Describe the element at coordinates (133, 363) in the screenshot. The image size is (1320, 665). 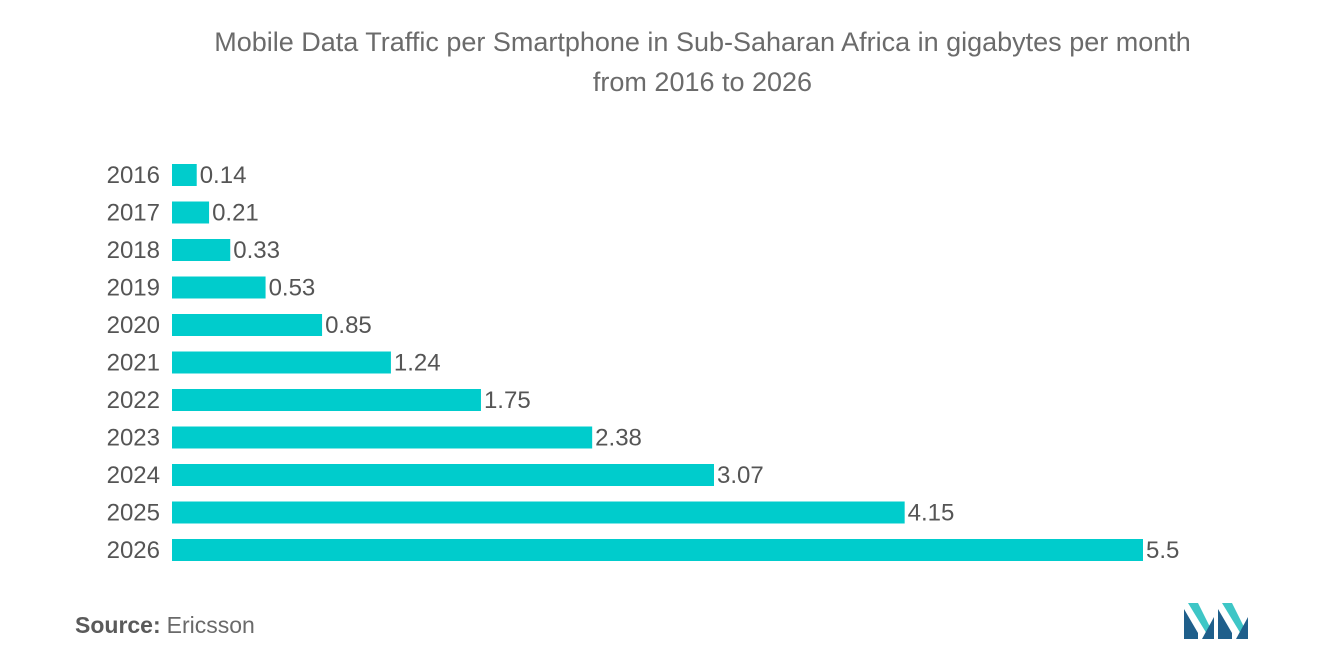
I see `y-tick-label: 2021` at that location.